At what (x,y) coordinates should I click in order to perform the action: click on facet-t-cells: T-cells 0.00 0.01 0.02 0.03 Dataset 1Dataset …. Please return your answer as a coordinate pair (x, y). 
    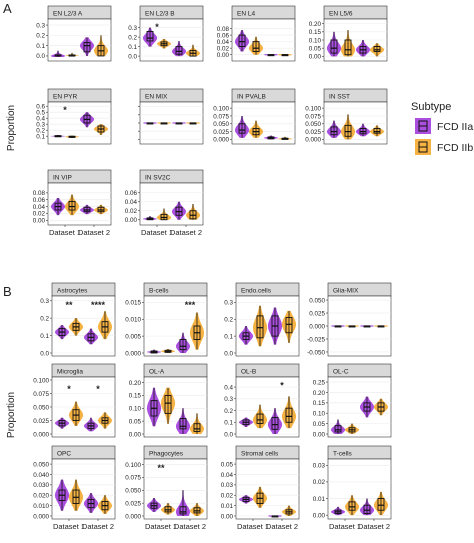
    Looking at the image, I should click on (352, 488).